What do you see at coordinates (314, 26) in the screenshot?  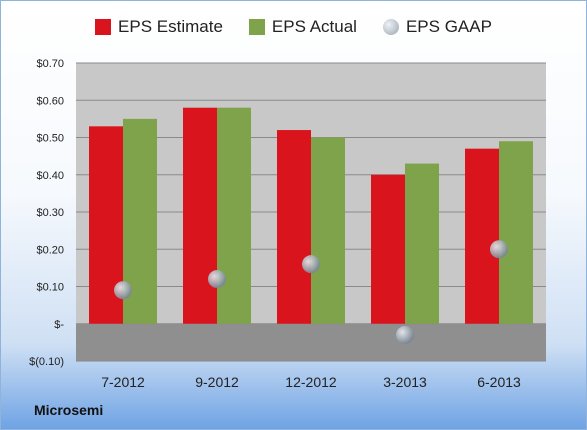 I see `legend-label-actual: EPS Actual` at bounding box center [314, 26].